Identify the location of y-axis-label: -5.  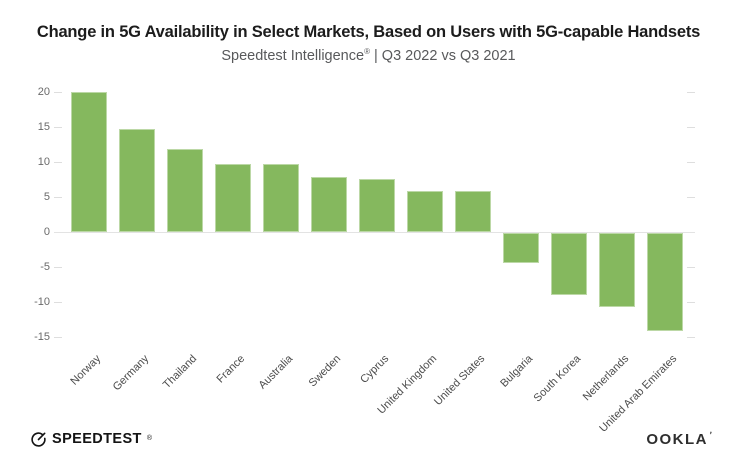
(45, 267).